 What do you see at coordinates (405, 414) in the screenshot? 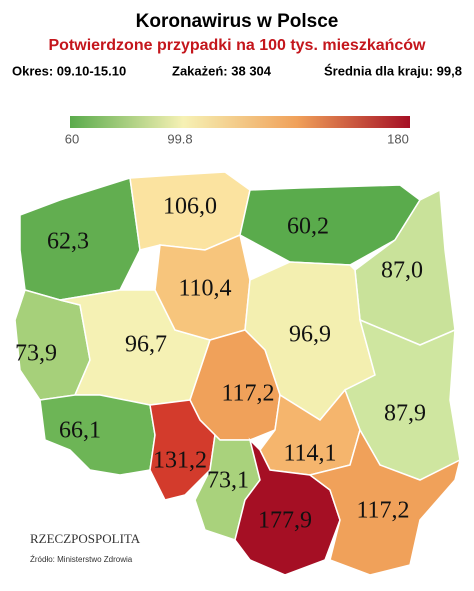
I see `region-label: 87,9` at bounding box center [405, 414].